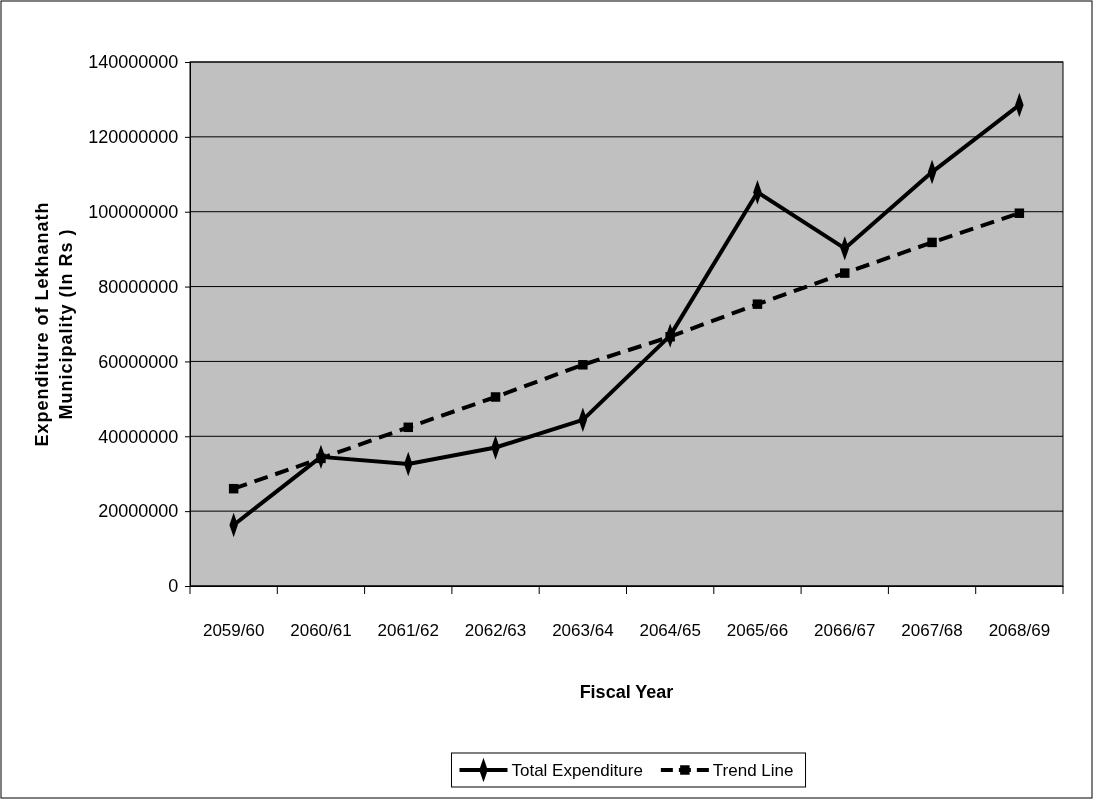 This screenshot has width=1093, height=799. I want to click on y-tick-label: 120000000, so click(133, 137).